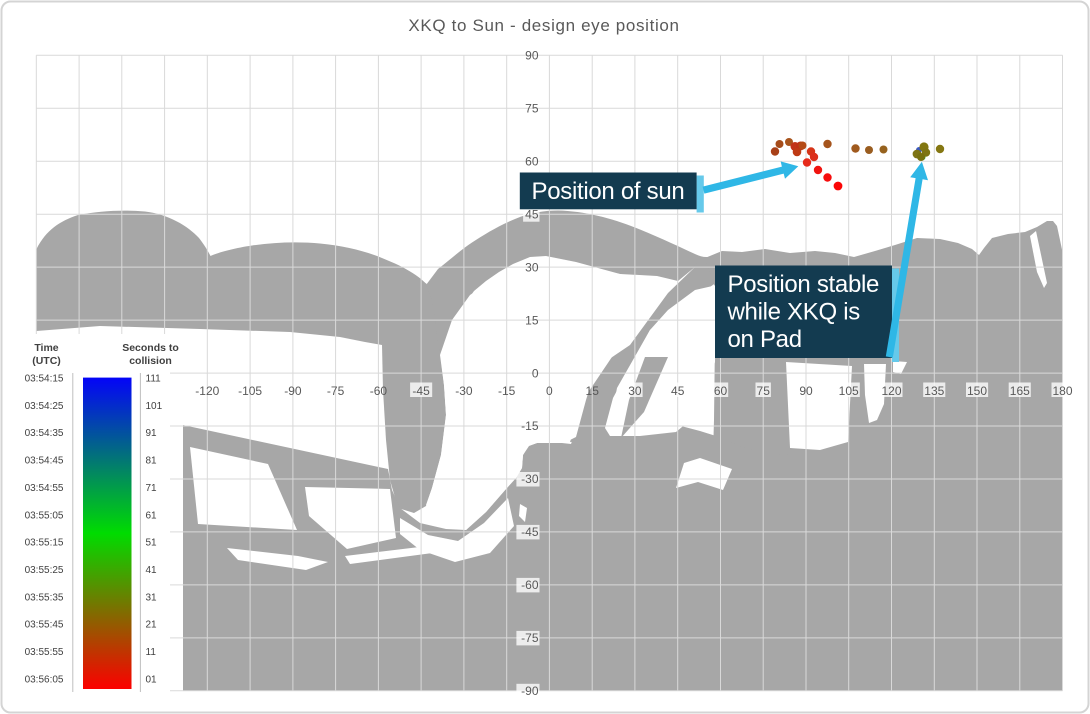 This screenshot has width=1090, height=714. Describe the element at coordinates (44, 488) in the screenshot. I see `svg-text: 03:54:55` at that location.